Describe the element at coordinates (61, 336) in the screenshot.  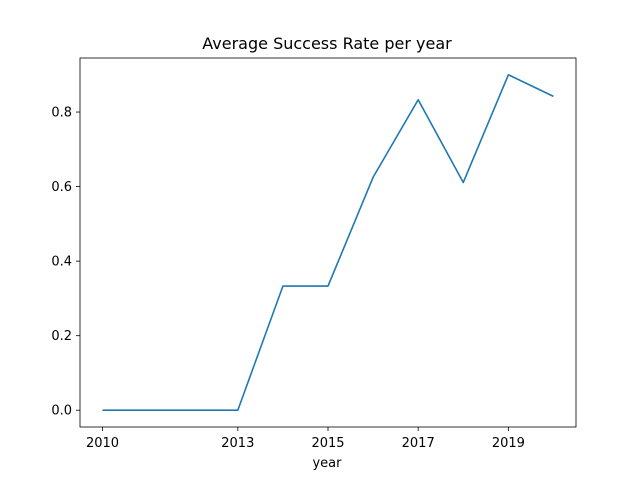
I see `y-tick-label: 0.2` at that location.